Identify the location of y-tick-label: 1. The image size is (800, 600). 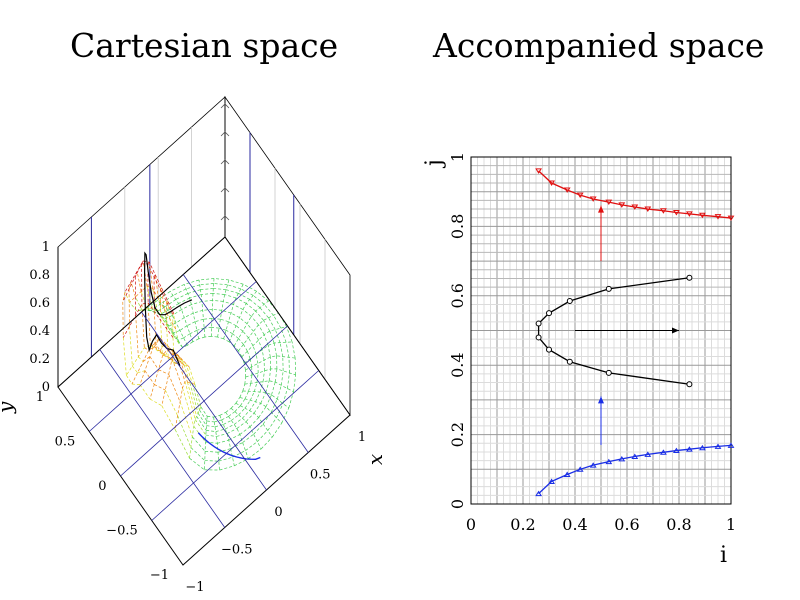
(457, 157).